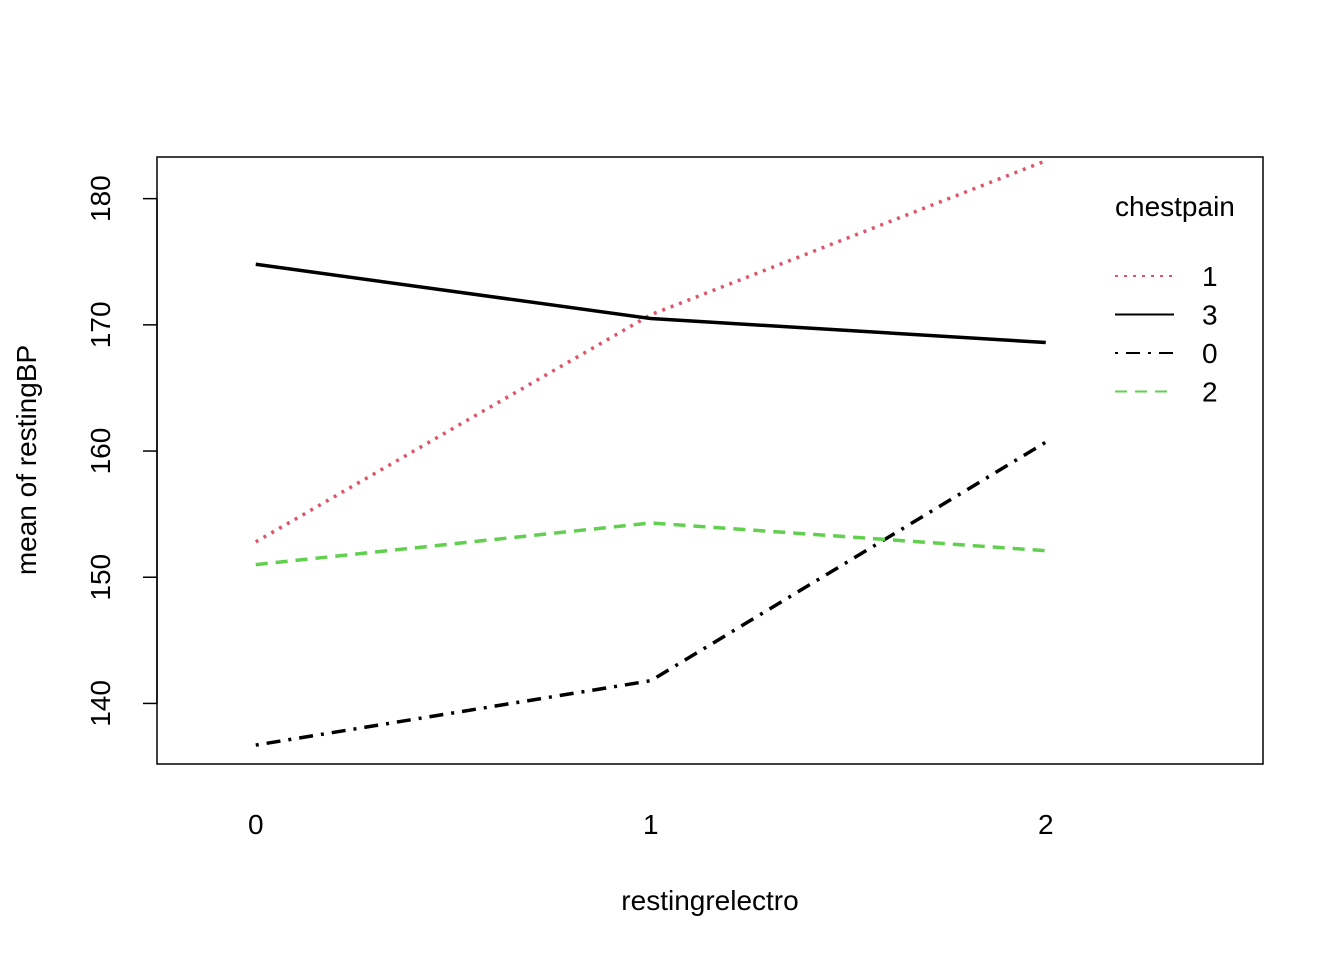  Describe the element at coordinates (100, 703) in the screenshot. I see `y-tick-label: 140` at that location.